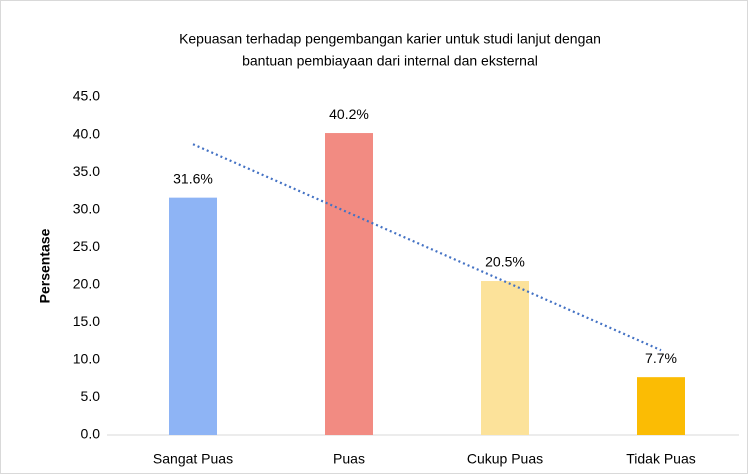 The width and height of the screenshot is (748, 474). What do you see at coordinates (86, 321) in the screenshot?
I see `y-tick-label: 15.0` at bounding box center [86, 321].